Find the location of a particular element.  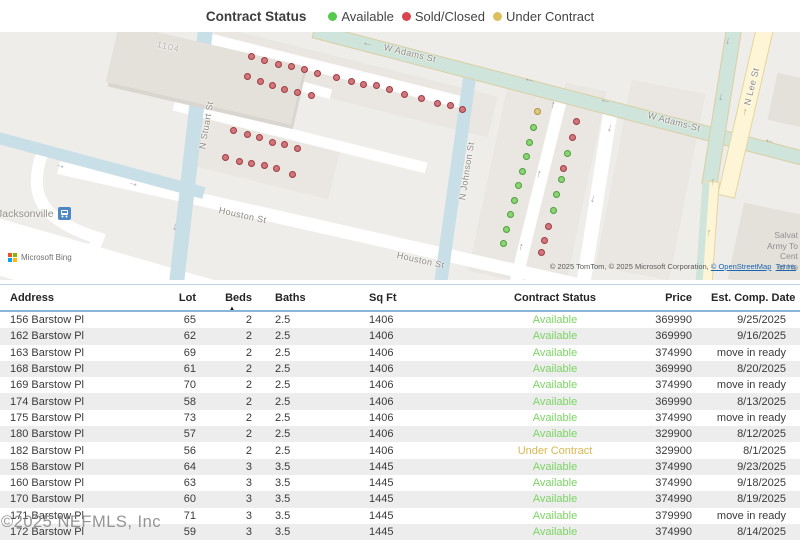

table-cell: 8/19/2025 is located at coordinates (761, 499).